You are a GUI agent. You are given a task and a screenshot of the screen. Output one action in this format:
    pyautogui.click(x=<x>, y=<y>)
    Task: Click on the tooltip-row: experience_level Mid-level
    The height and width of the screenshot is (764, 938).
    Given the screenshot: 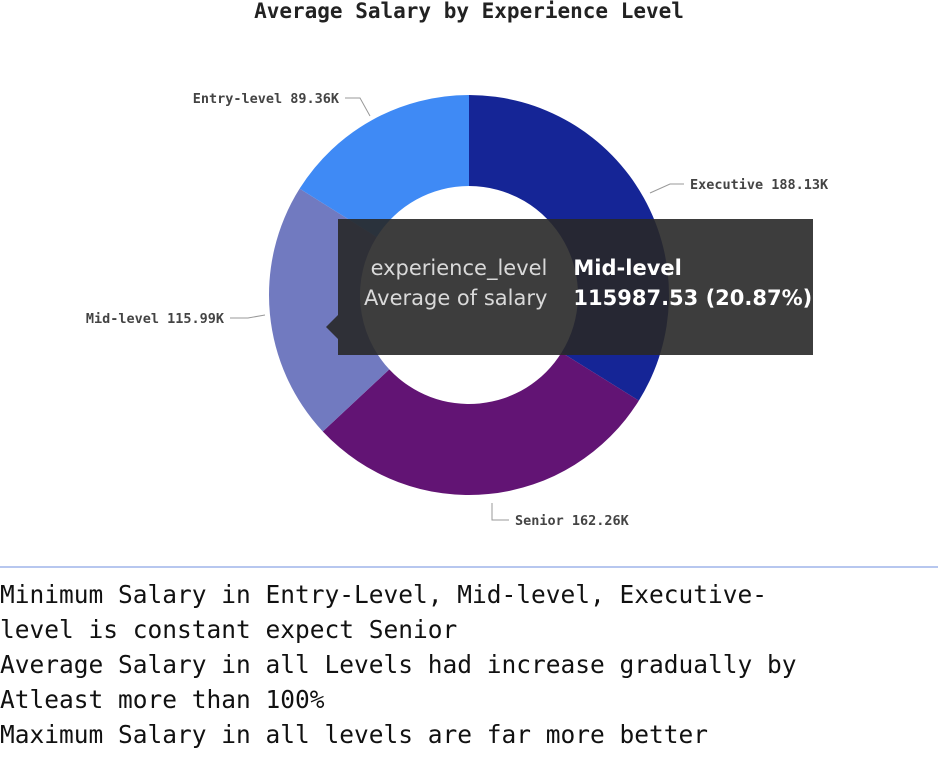 What is the action you would take?
    pyautogui.click(x=588, y=268)
    